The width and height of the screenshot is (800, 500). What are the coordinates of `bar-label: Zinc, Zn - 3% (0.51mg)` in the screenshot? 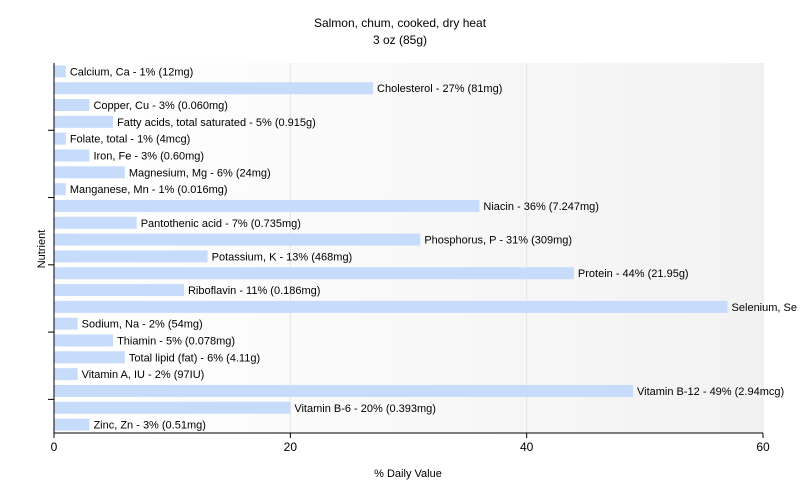 It's located at (149, 426).